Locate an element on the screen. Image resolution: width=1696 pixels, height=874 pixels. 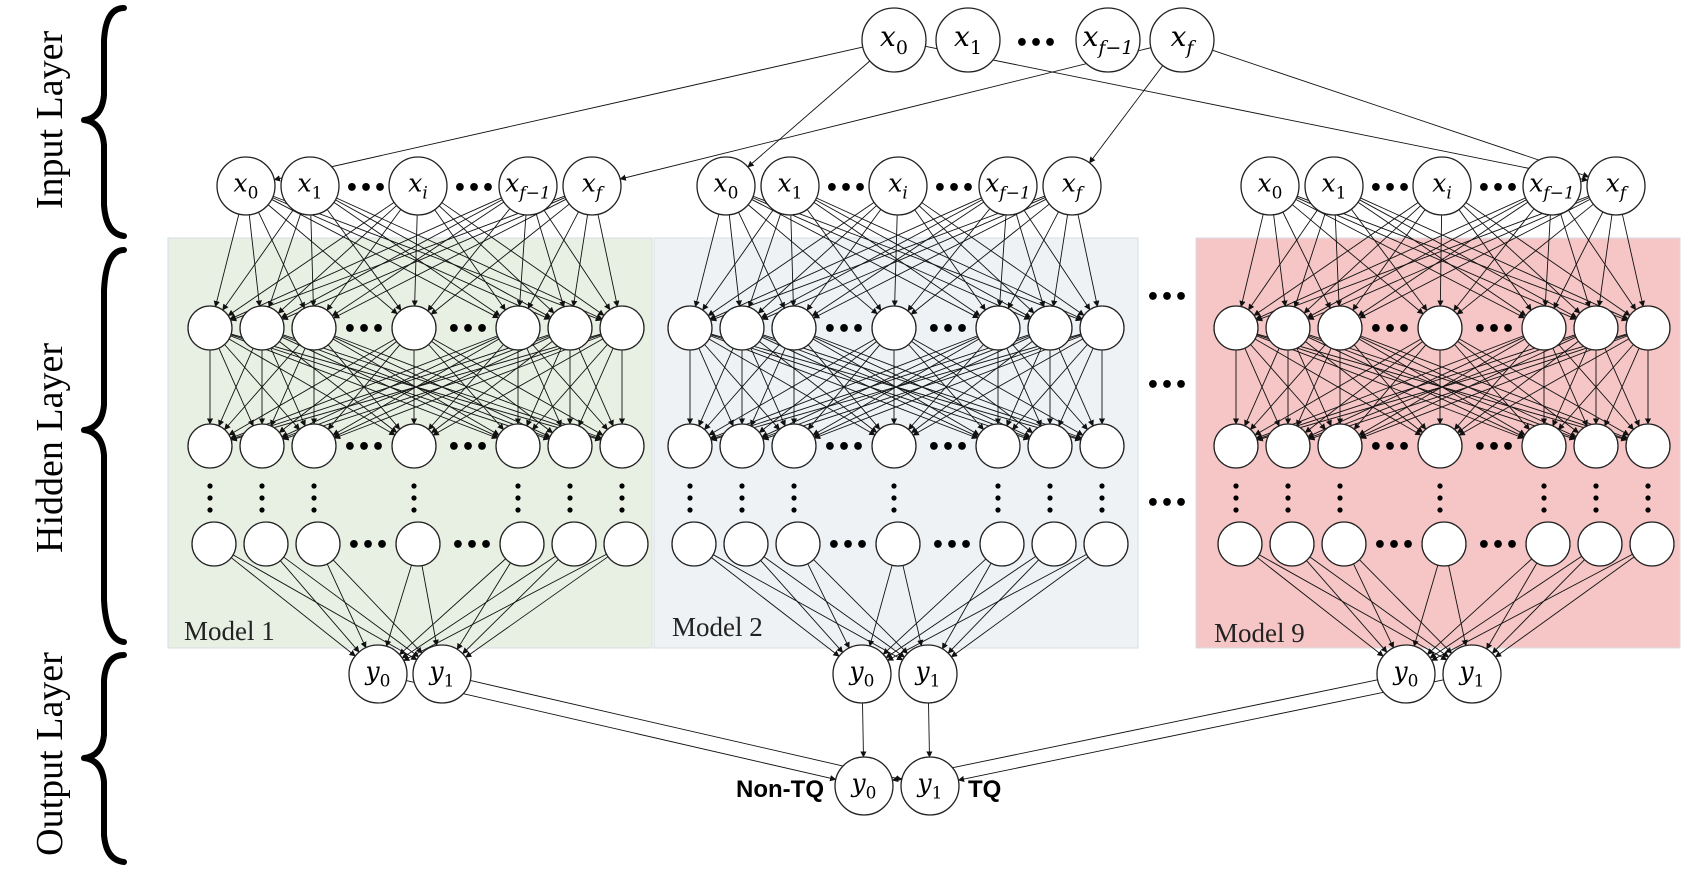
model-1-input-node-3: xf−1 is located at coordinates (528, 186).